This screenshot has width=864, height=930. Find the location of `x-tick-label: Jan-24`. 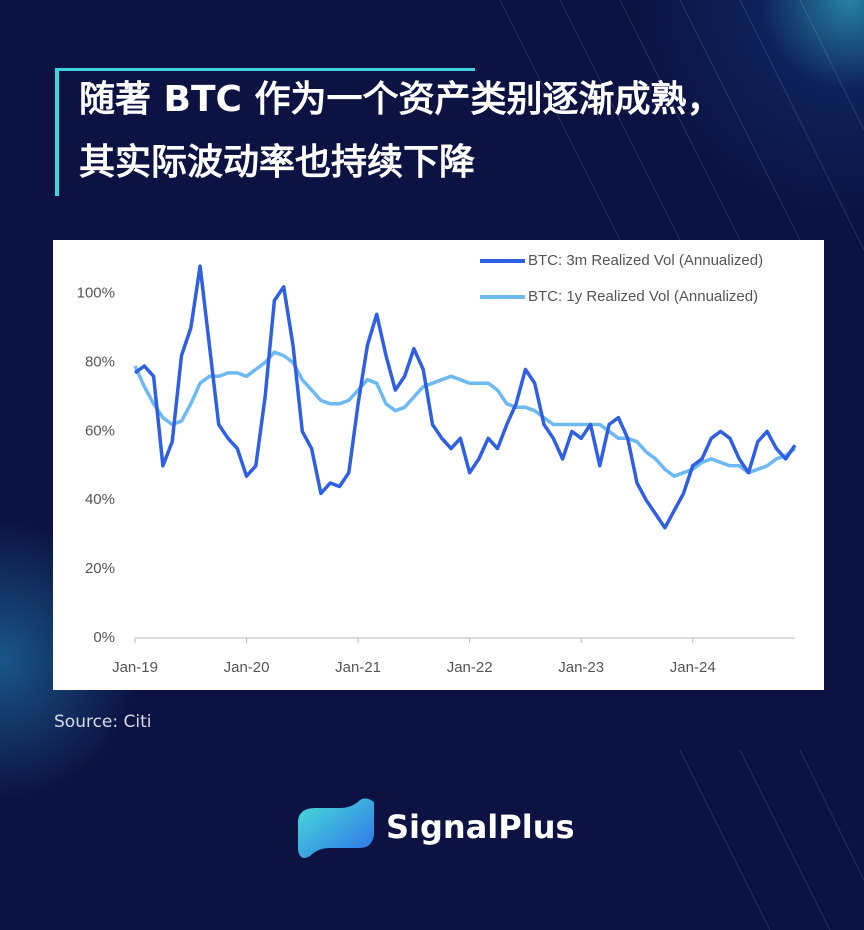

x-tick-label: Jan-24 is located at coordinates (693, 667).